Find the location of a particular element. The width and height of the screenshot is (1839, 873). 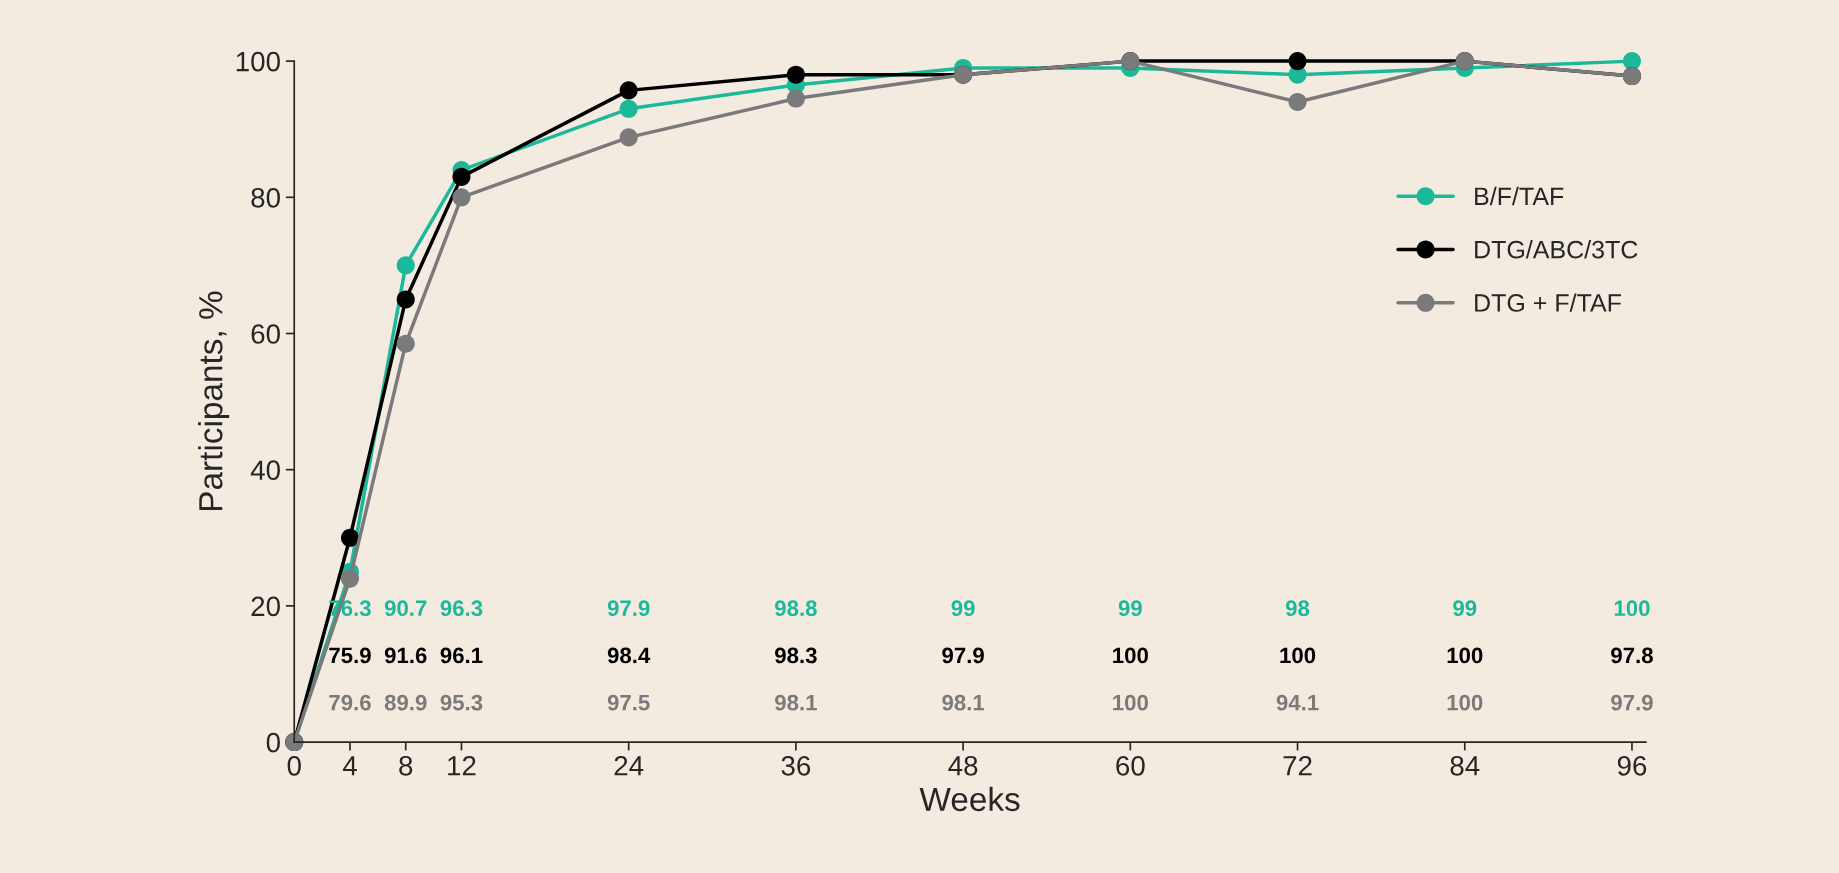

x-tick-label: 36 is located at coordinates (796, 765).